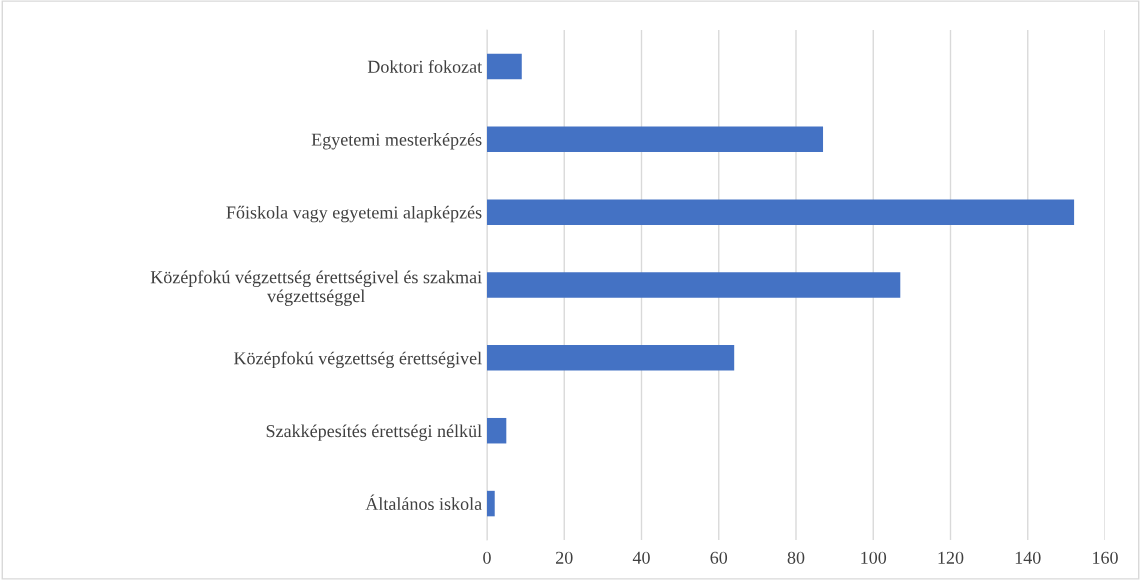 Image resolution: width=1141 pixels, height=580 pixels. What do you see at coordinates (354, 214) in the screenshot?
I see `y-tick-label: Főiskola vagy egyetemi alapképzés` at bounding box center [354, 214].